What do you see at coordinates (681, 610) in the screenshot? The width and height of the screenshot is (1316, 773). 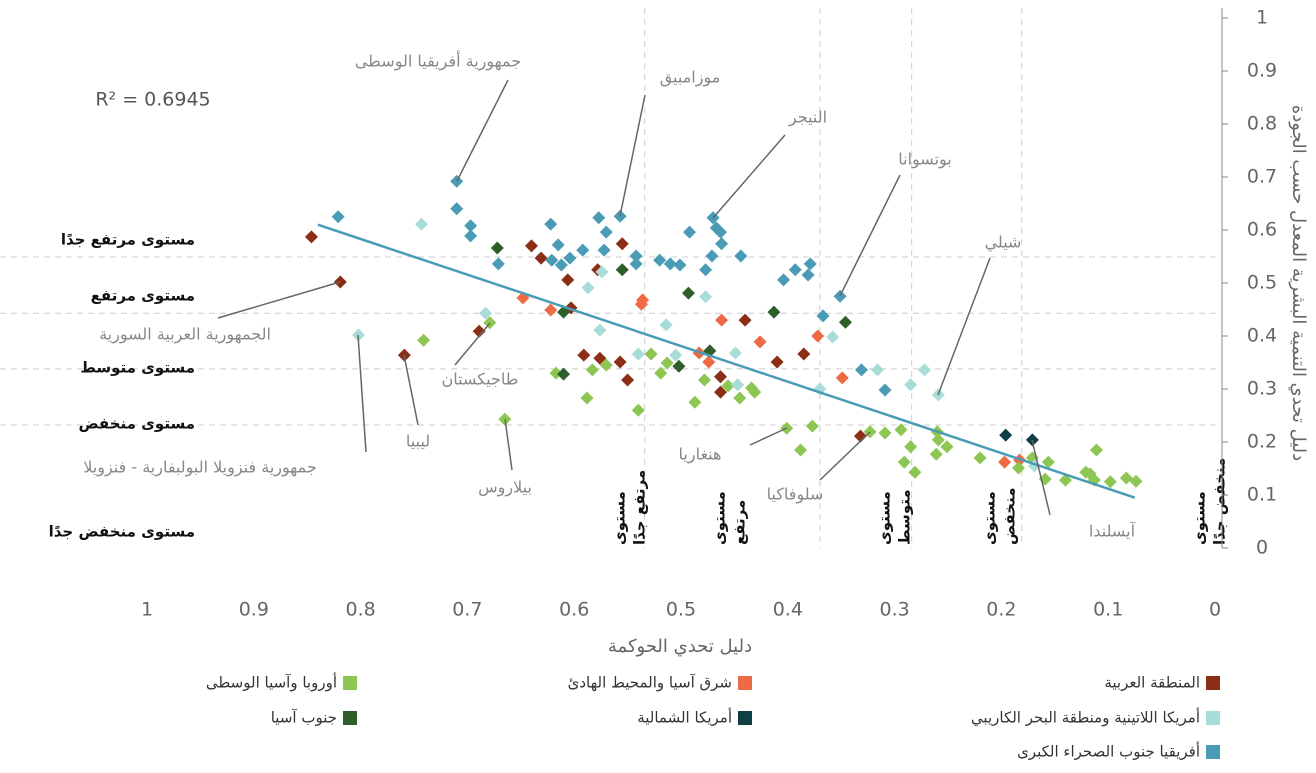 I see `x-tick-label: 0.5` at bounding box center [681, 610].